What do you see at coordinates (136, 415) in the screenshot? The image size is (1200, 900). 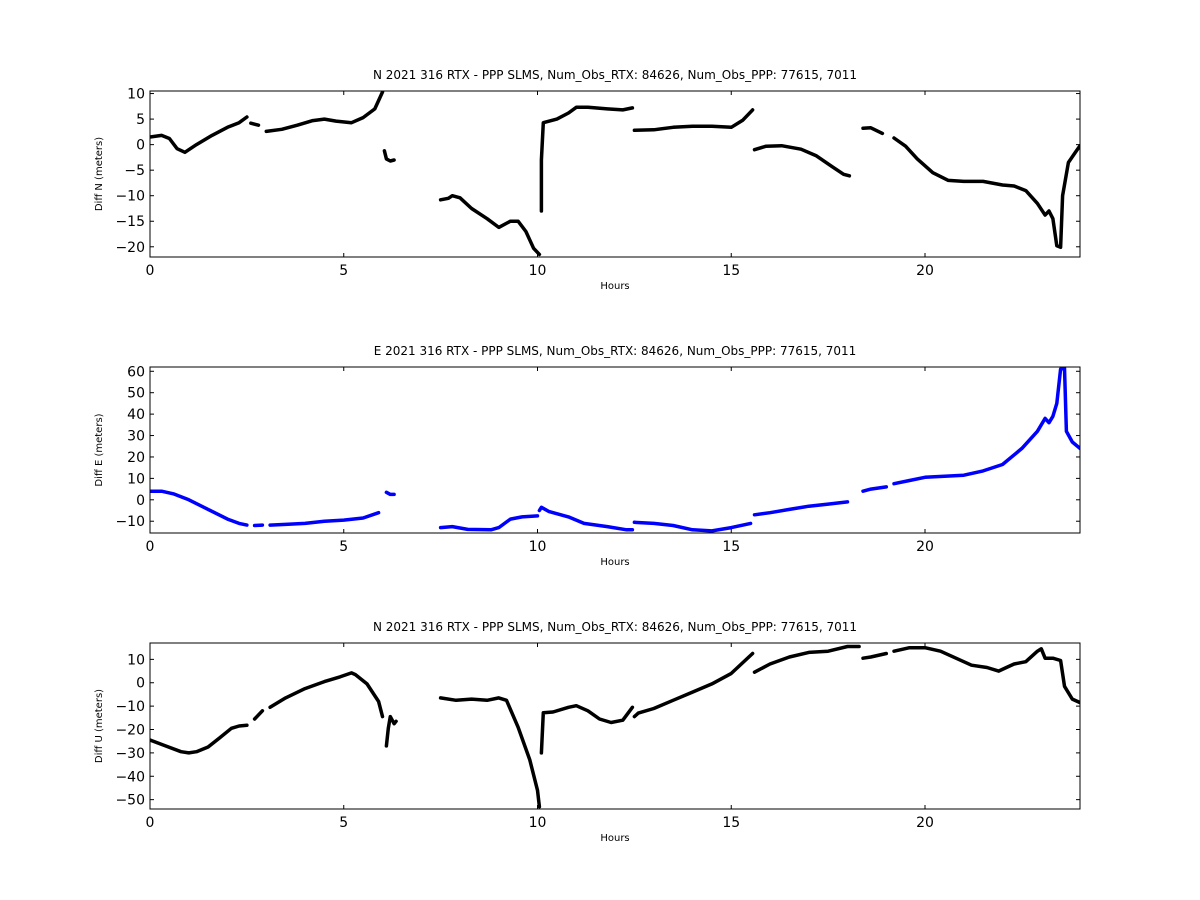 I see `y-tick-label: 40` at bounding box center [136, 415].